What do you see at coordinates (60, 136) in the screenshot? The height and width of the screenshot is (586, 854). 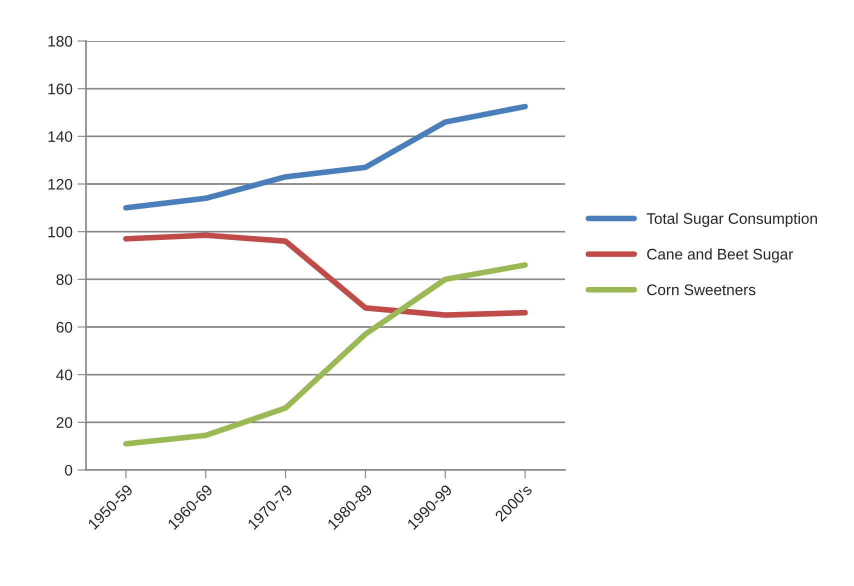 I see `y-tick-label: 140` at bounding box center [60, 136].